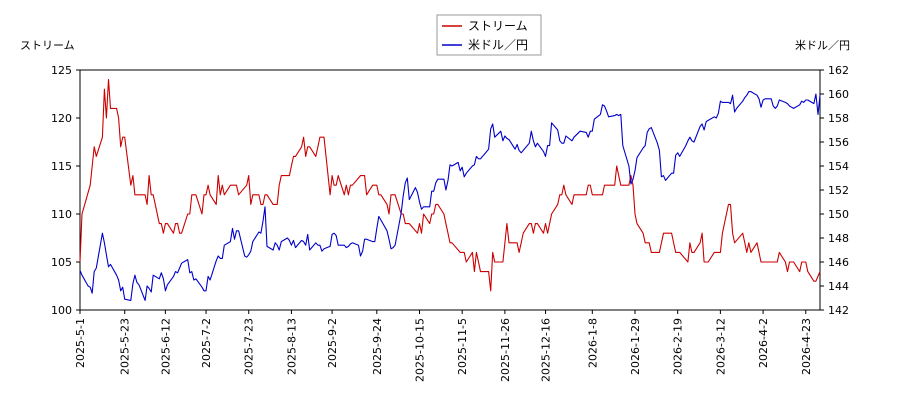 This screenshot has width=900, height=400. I want to click on x-tick-label: 2025-5-1, so click(80, 343).